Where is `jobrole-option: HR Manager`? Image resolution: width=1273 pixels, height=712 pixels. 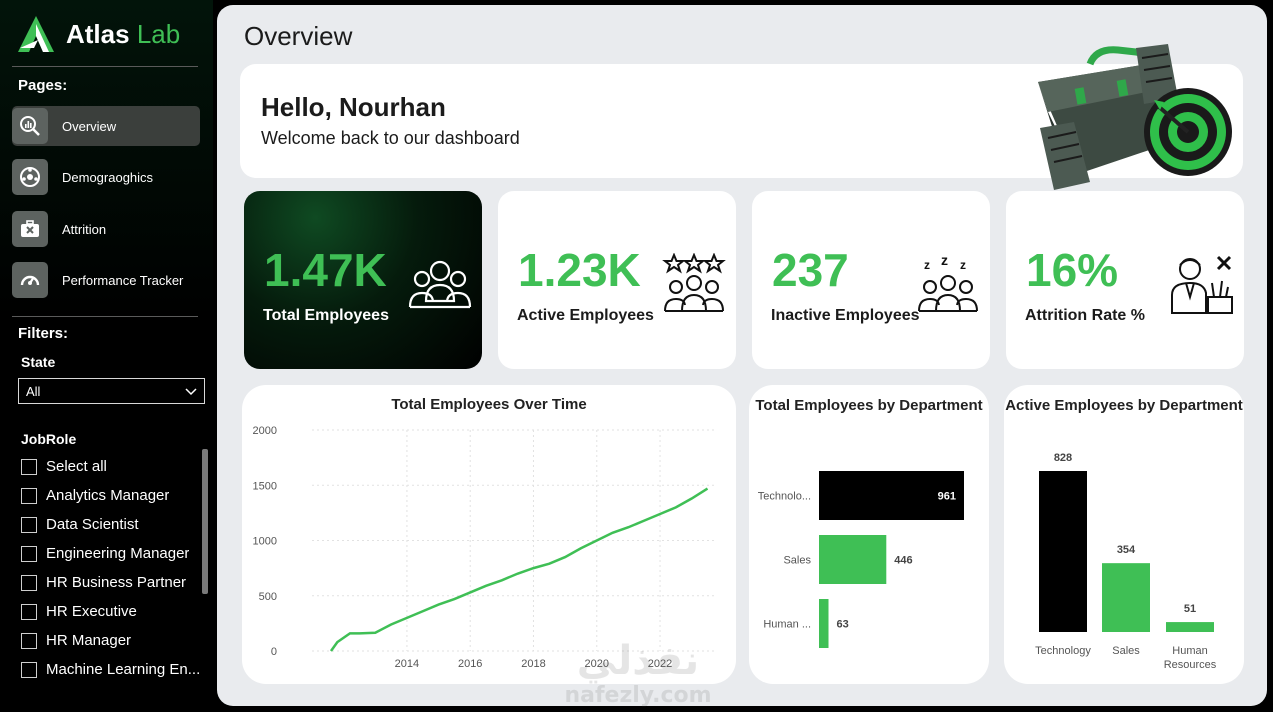
jobrole-option: HR Manager is located at coordinates (113, 640).